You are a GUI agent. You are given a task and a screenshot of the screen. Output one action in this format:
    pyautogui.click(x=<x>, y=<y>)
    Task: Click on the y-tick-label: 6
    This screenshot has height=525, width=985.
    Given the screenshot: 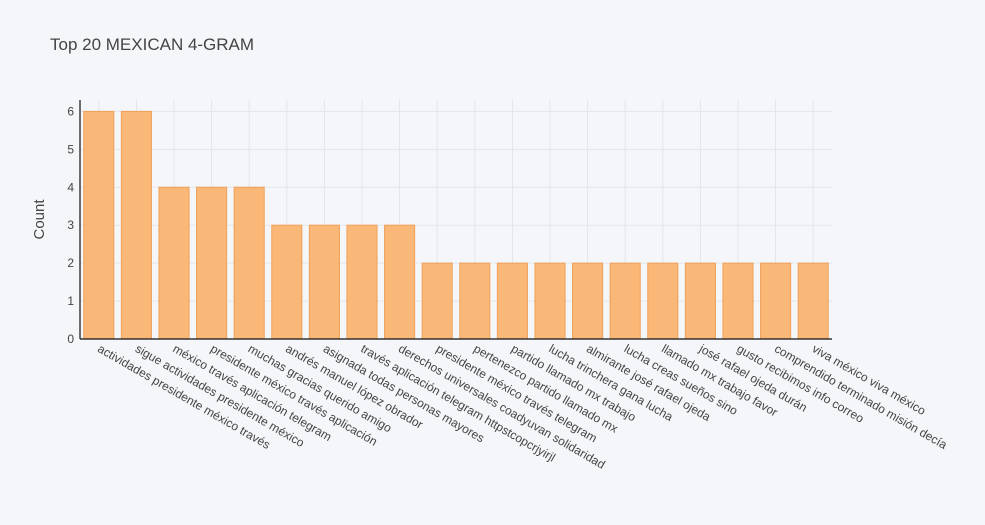 What is the action you would take?
    pyautogui.click(x=70, y=111)
    